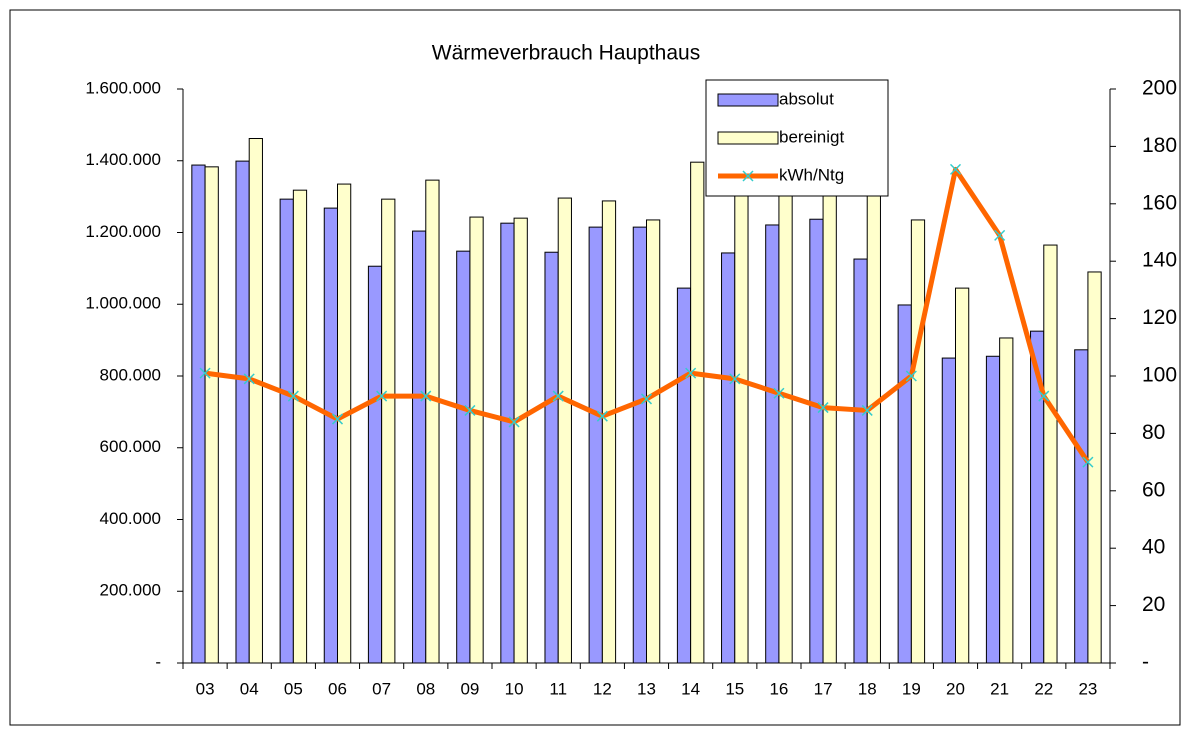 This screenshot has height=740, width=1191. What do you see at coordinates (955, 688) in the screenshot?
I see `x-tick-label: 20` at bounding box center [955, 688].